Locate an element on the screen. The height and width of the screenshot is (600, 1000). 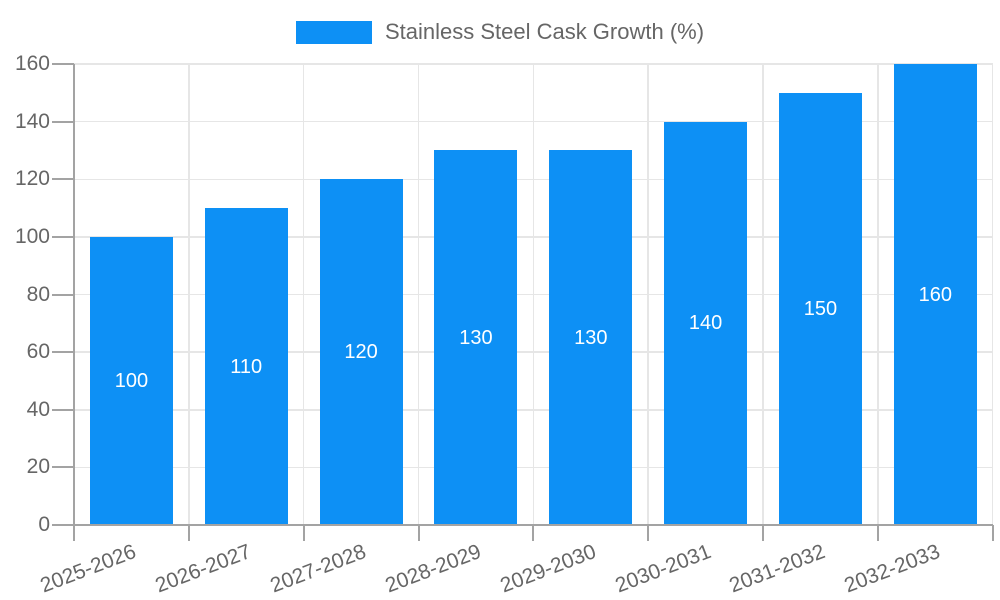
bar-value-label: 160 is located at coordinates (935, 294).